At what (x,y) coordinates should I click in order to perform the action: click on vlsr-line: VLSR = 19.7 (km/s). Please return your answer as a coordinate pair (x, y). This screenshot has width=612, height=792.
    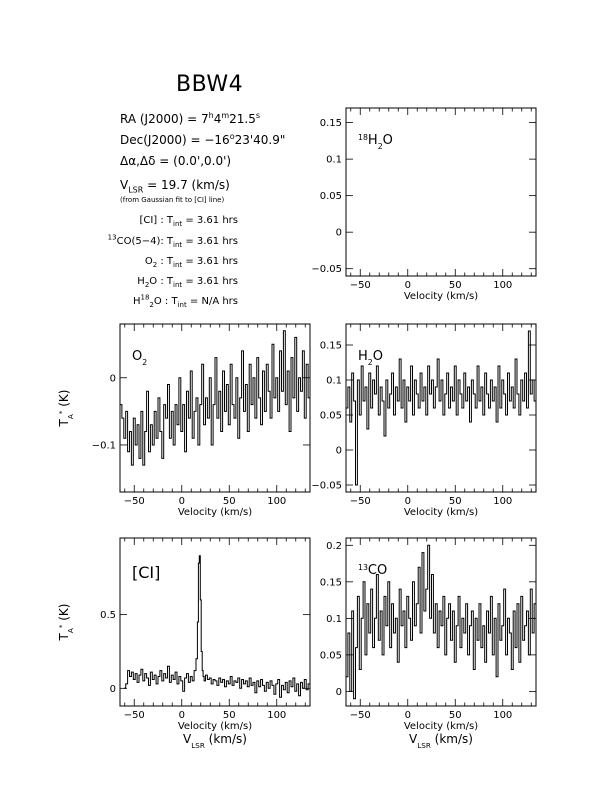
    Looking at the image, I should click on (175, 186).